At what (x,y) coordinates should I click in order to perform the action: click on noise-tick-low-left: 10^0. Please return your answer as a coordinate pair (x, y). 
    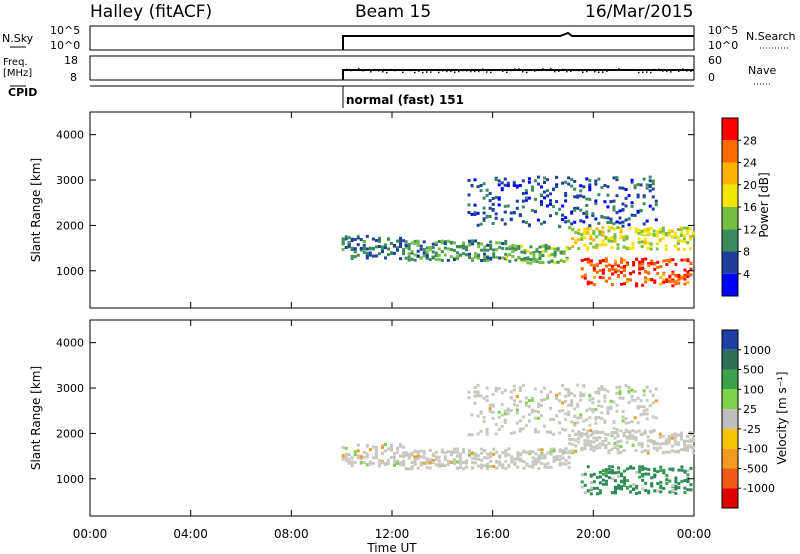
    Looking at the image, I should click on (65, 45).